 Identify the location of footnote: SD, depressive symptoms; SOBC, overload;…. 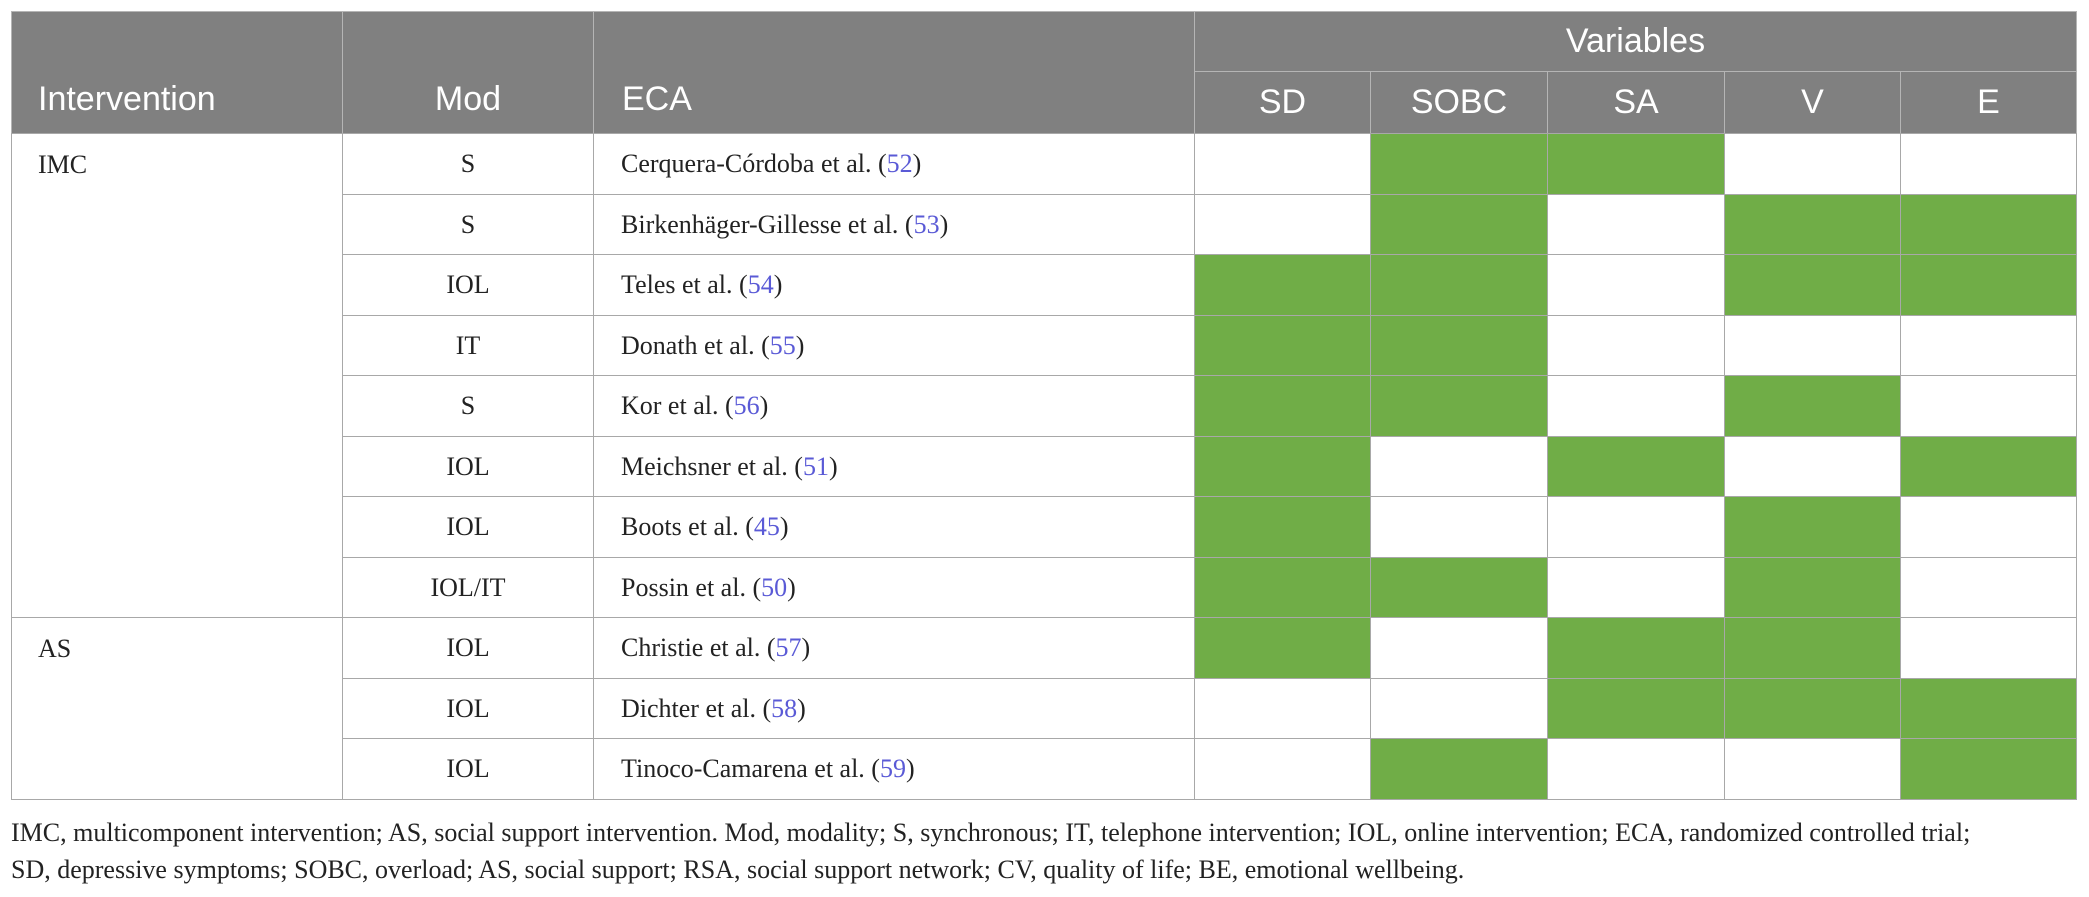
(738, 869).